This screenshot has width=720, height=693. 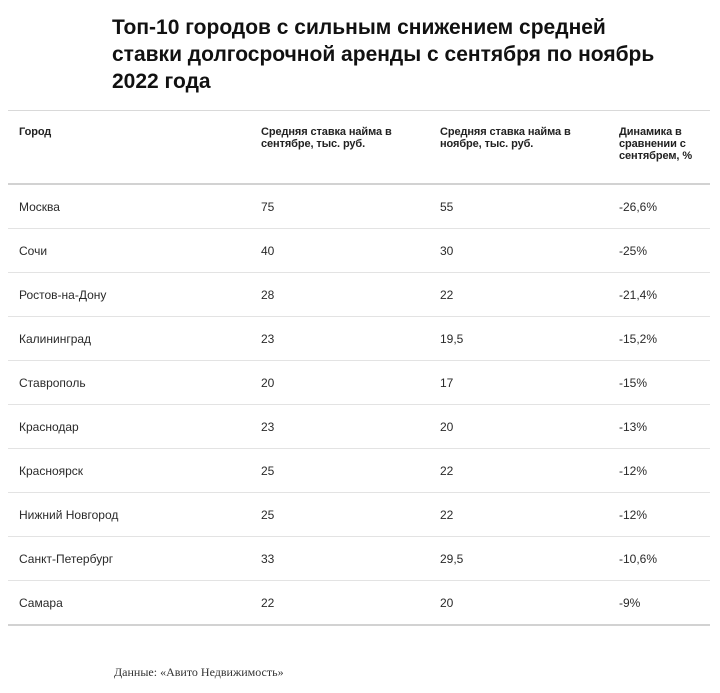 I want to click on table-row: Калининград 23 19,5 -15,2%, so click(x=359, y=339).